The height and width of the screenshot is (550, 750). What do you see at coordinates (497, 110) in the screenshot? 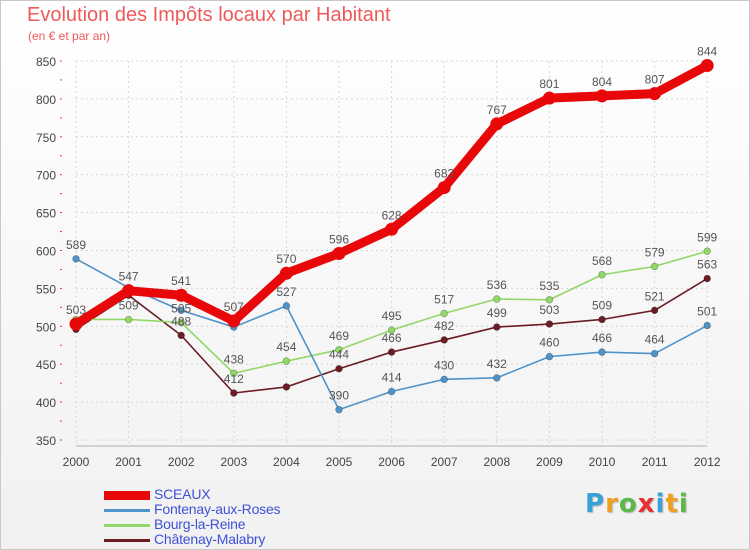
I see `data-label: 767` at bounding box center [497, 110].